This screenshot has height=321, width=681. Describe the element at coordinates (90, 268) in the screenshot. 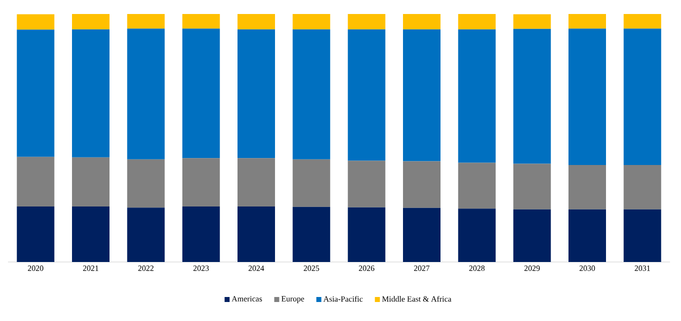

I see `x-tick-label: 2021` at that location.